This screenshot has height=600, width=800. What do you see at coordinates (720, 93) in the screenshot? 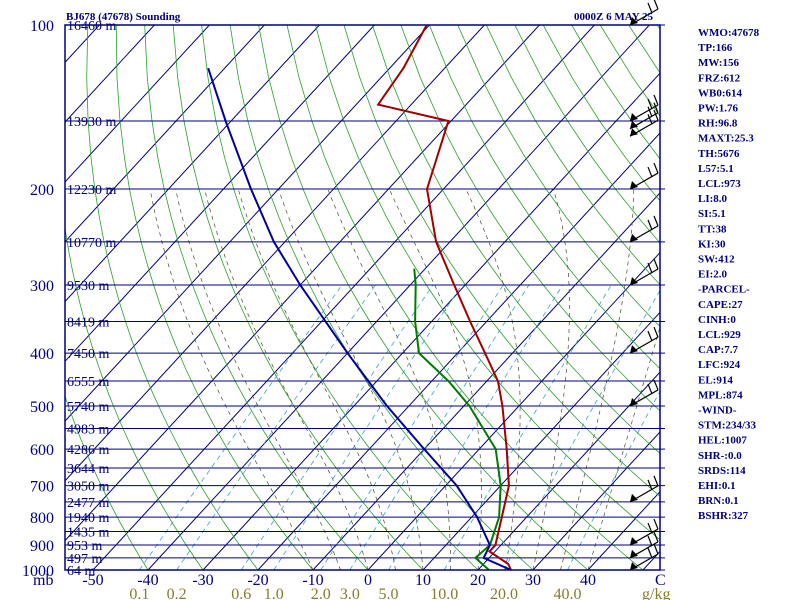
I see `sounding-index: WB0:614` at bounding box center [720, 93].